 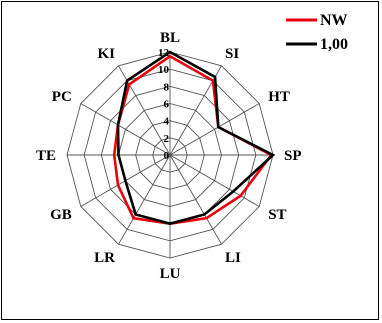 I want to click on category-label: PC, so click(x=62, y=97).